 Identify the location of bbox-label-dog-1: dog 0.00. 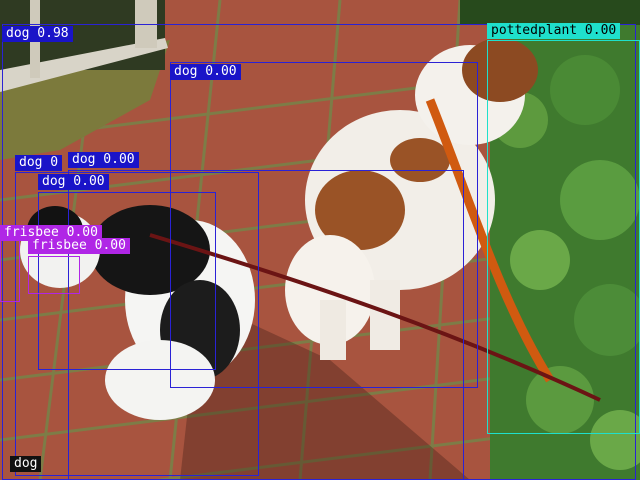
(205, 72).